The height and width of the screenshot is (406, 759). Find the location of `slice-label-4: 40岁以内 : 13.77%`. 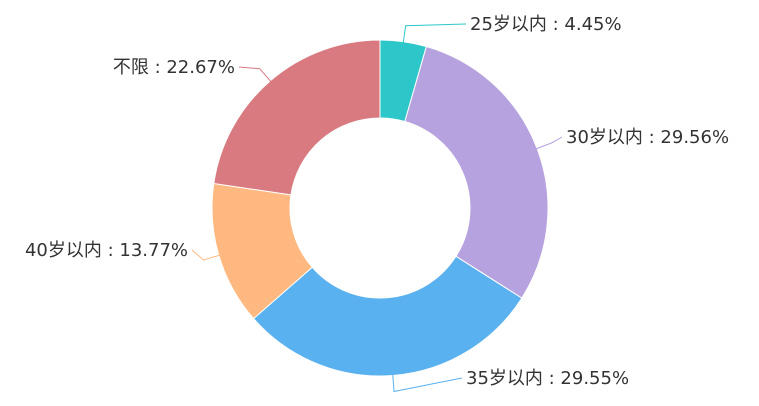

slice-label-4: 40岁以内 : 13.77% is located at coordinates (106, 250).